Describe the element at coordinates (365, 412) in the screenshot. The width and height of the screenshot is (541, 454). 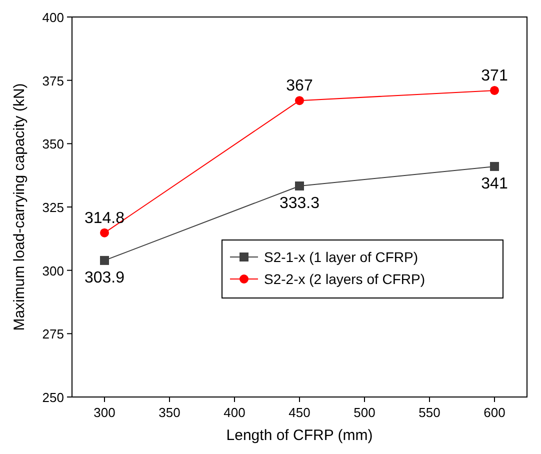
I see `x-tick-label: 500` at that location.